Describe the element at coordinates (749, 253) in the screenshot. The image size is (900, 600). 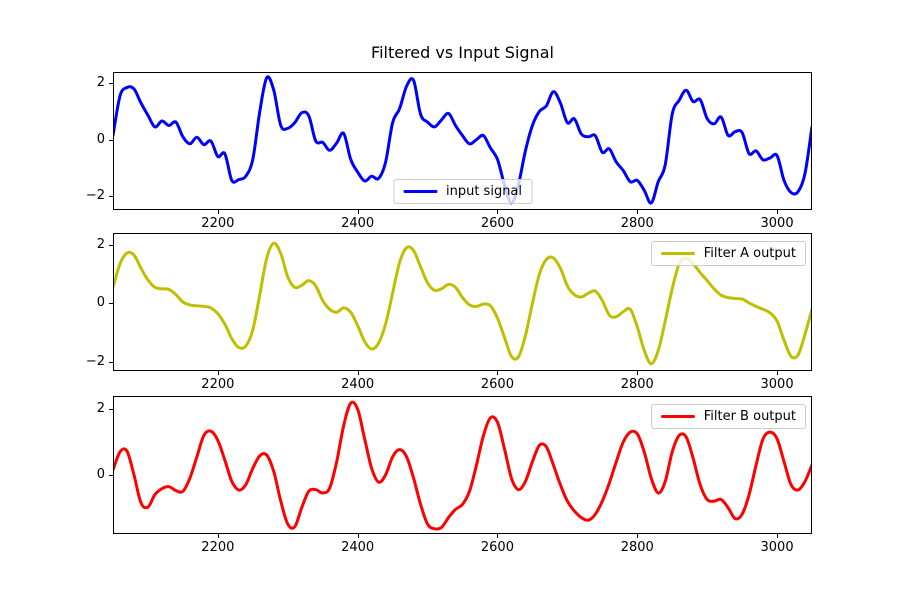
I see `legend-label: Filter A output` at that location.